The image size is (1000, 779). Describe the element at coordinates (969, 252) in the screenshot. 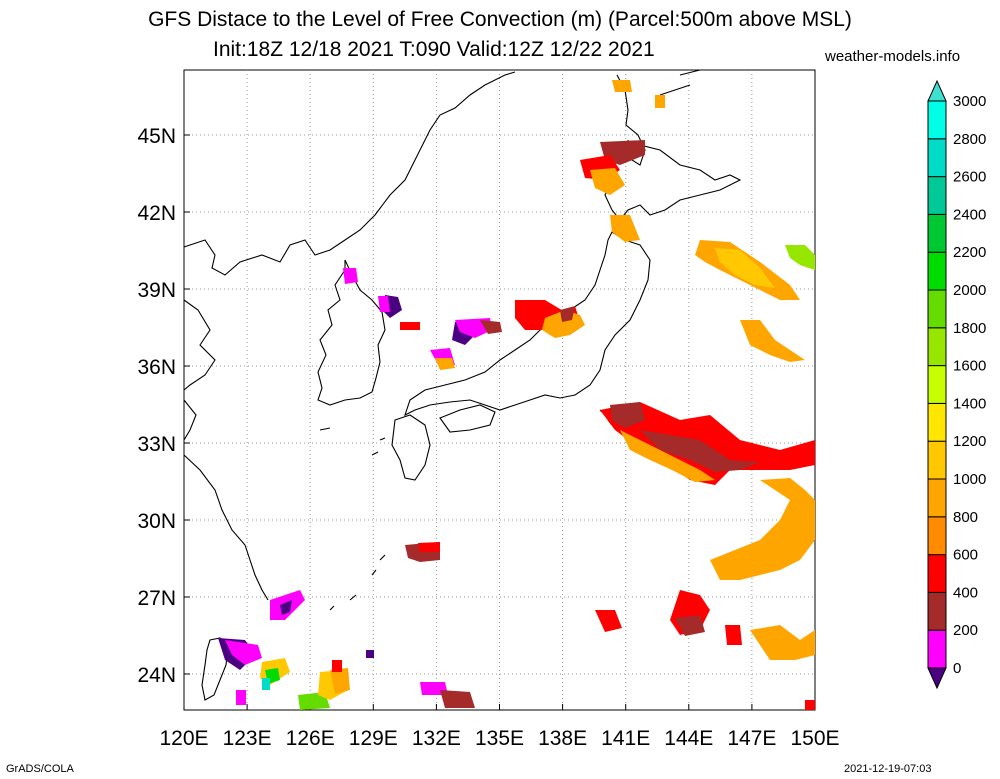

I see `colorbar-label: 2200` at that location.